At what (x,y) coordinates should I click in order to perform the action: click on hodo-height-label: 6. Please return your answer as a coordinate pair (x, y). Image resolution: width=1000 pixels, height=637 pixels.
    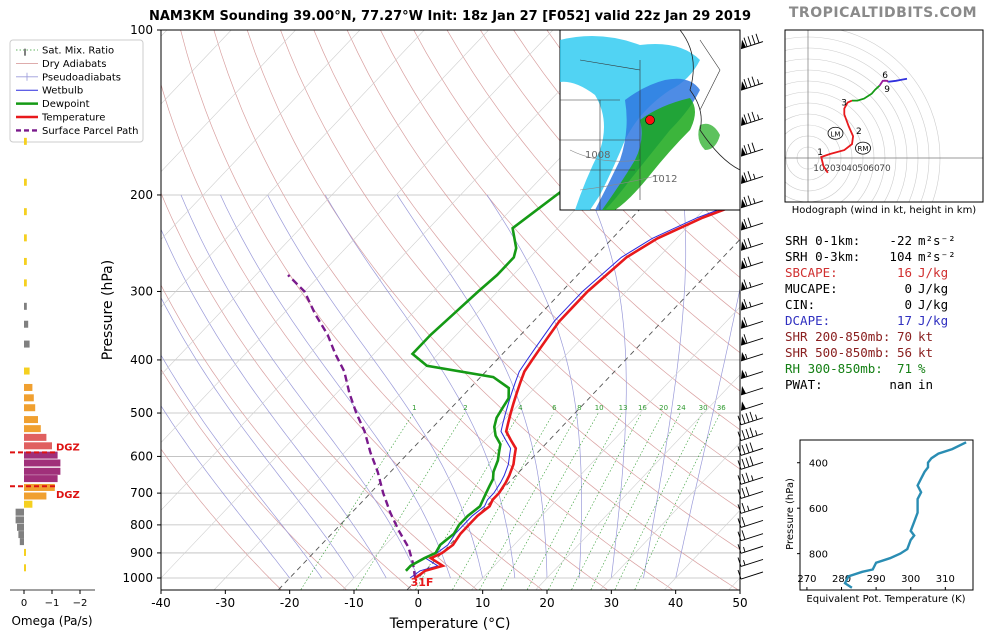
    Looking at the image, I should click on (885, 76).